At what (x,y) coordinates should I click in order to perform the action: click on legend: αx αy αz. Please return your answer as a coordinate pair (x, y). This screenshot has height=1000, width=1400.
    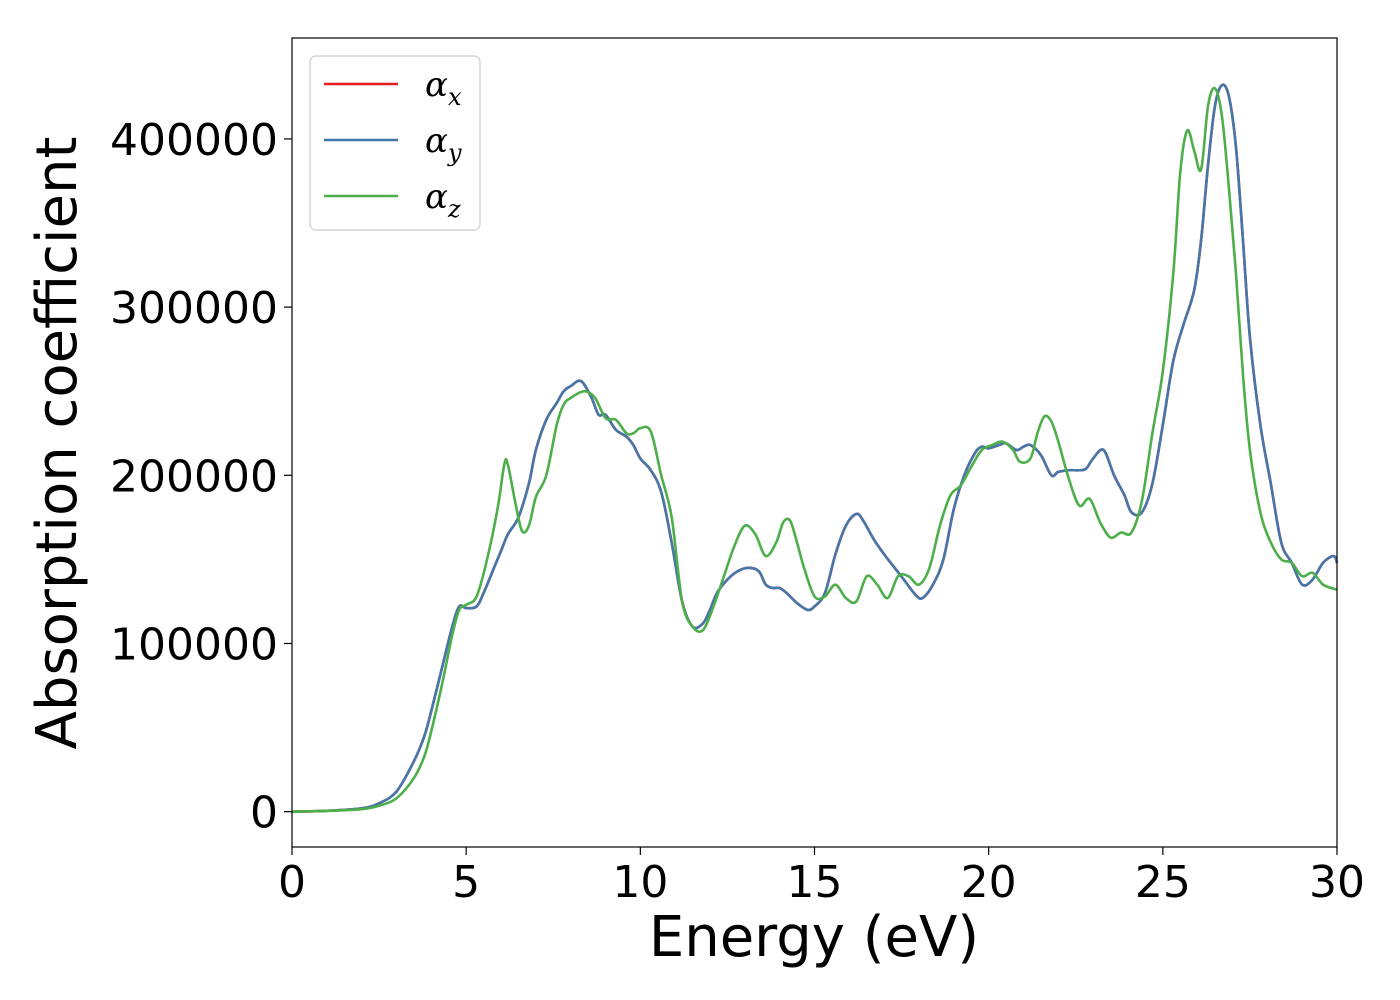
    Looking at the image, I should click on (395, 143).